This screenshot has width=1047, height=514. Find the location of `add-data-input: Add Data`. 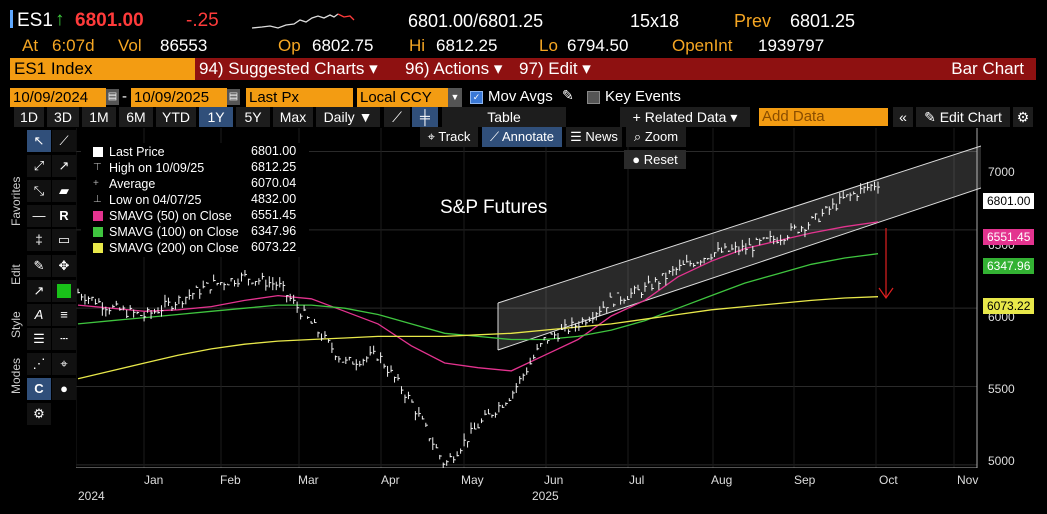

add-data-input: Add Data is located at coordinates (823, 117).